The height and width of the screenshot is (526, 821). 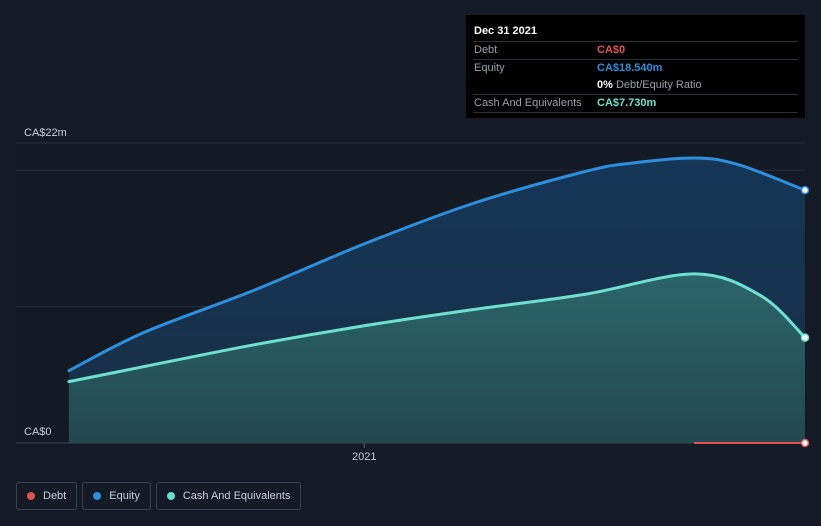 What do you see at coordinates (55, 496) in the screenshot?
I see `legend-label-debt: Debt` at bounding box center [55, 496].